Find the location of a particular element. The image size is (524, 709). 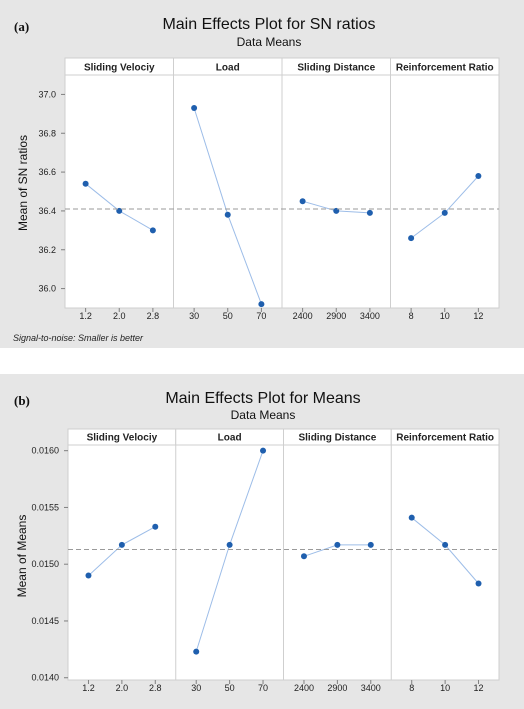

chart-b-title: Main Effects Plot for Means is located at coordinates (262, 398).